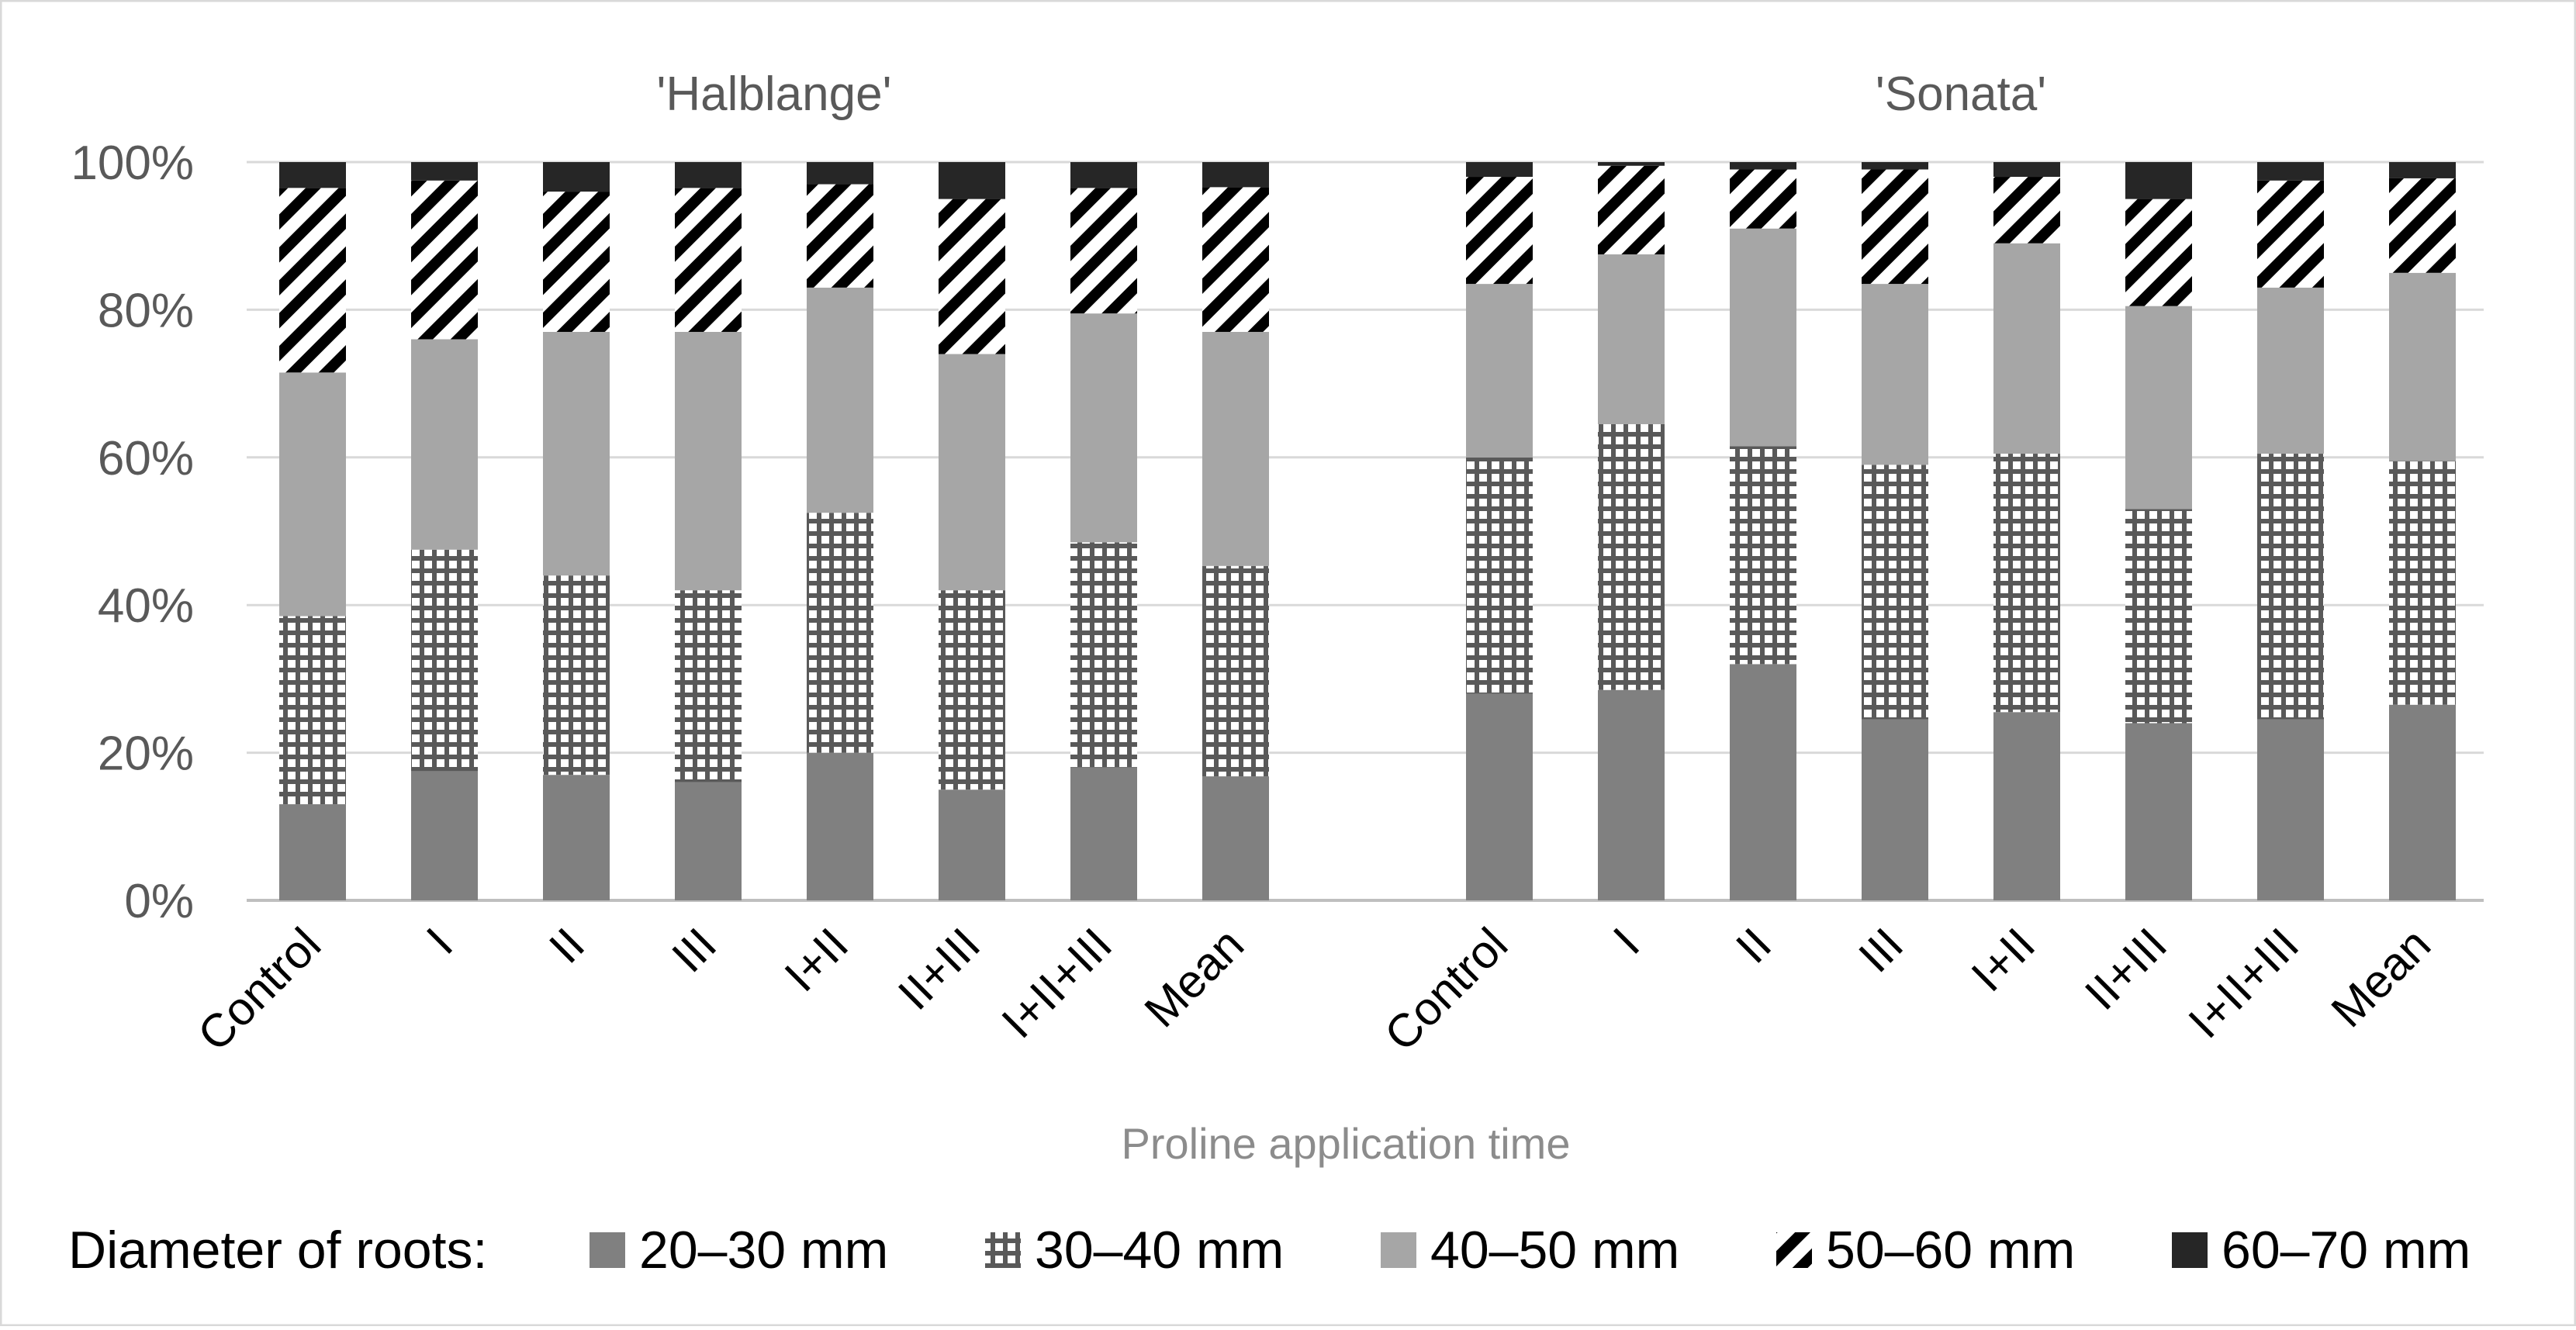 This screenshot has width=2576, height=1330. What do you see at coordinates (1352, 94) in the screenshot?
I see `panel-titles: 'Halblange' 'Sonata'` at bounding box center [1352, 94].